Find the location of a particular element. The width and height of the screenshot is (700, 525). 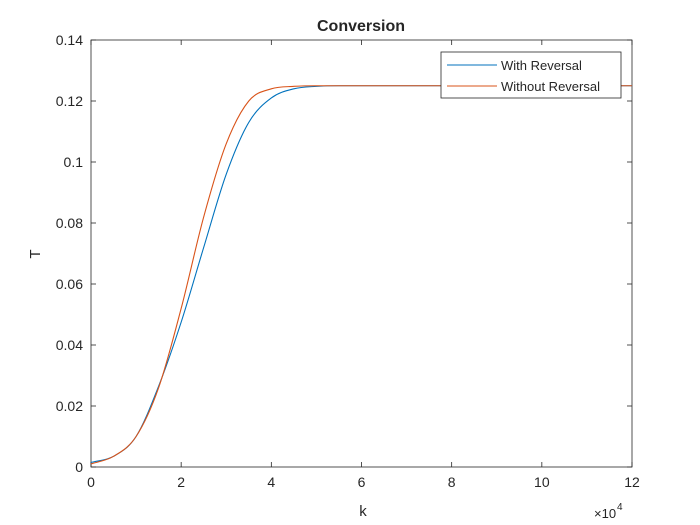

x-tick-label: 6 is located at coordinates (362, 482).